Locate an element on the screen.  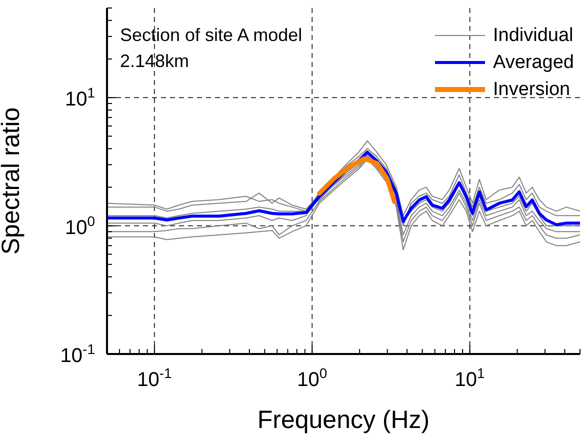
x-tick-label: 10$^{0}$ is located at coordinates (312, 378).